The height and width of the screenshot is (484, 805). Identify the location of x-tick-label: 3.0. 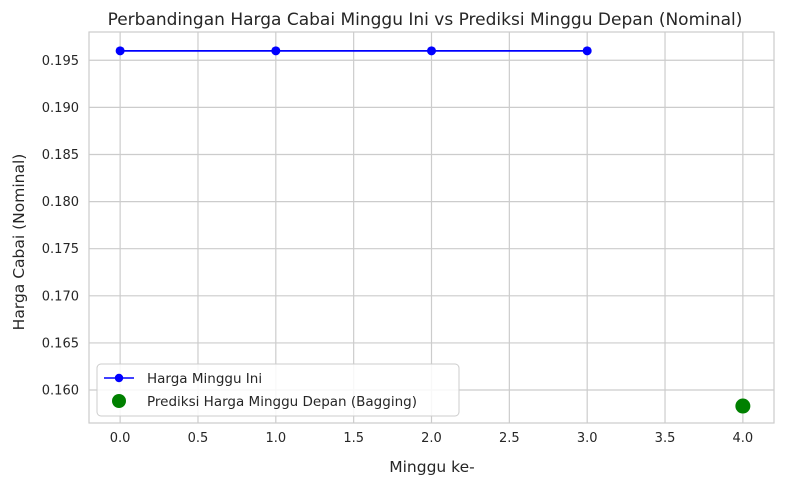
(587, 438).